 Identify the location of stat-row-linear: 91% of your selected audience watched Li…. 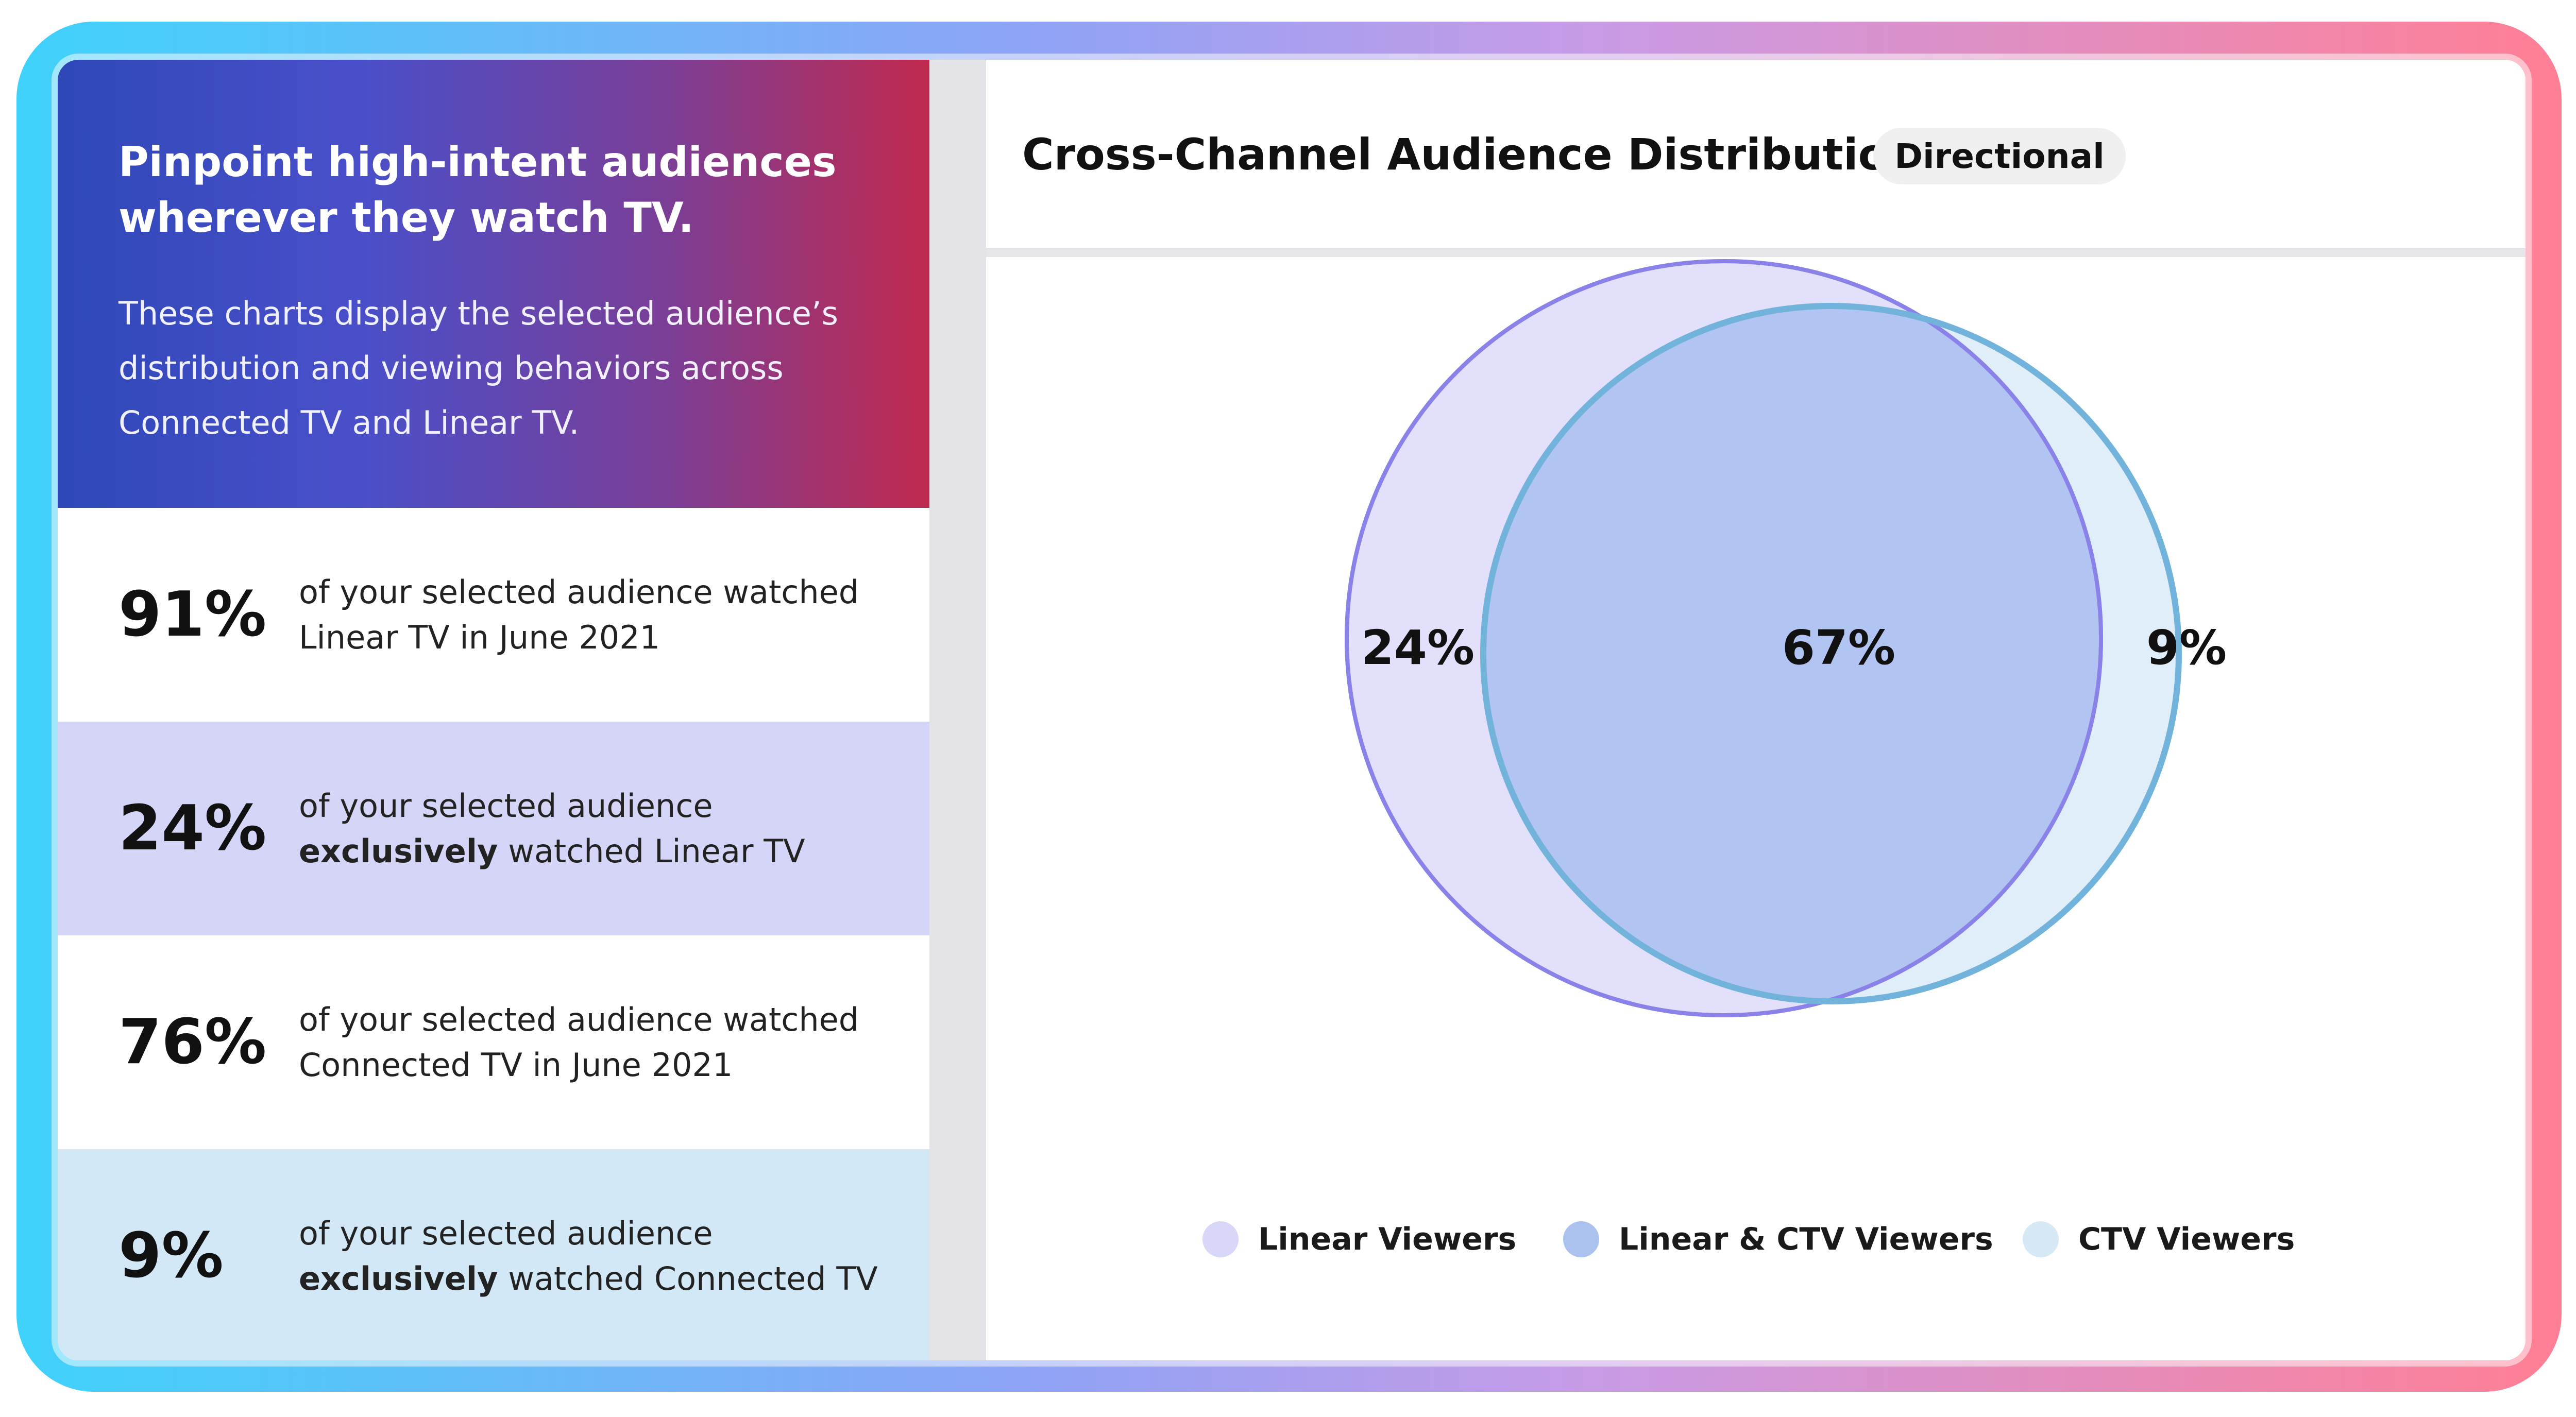
(493, 615).